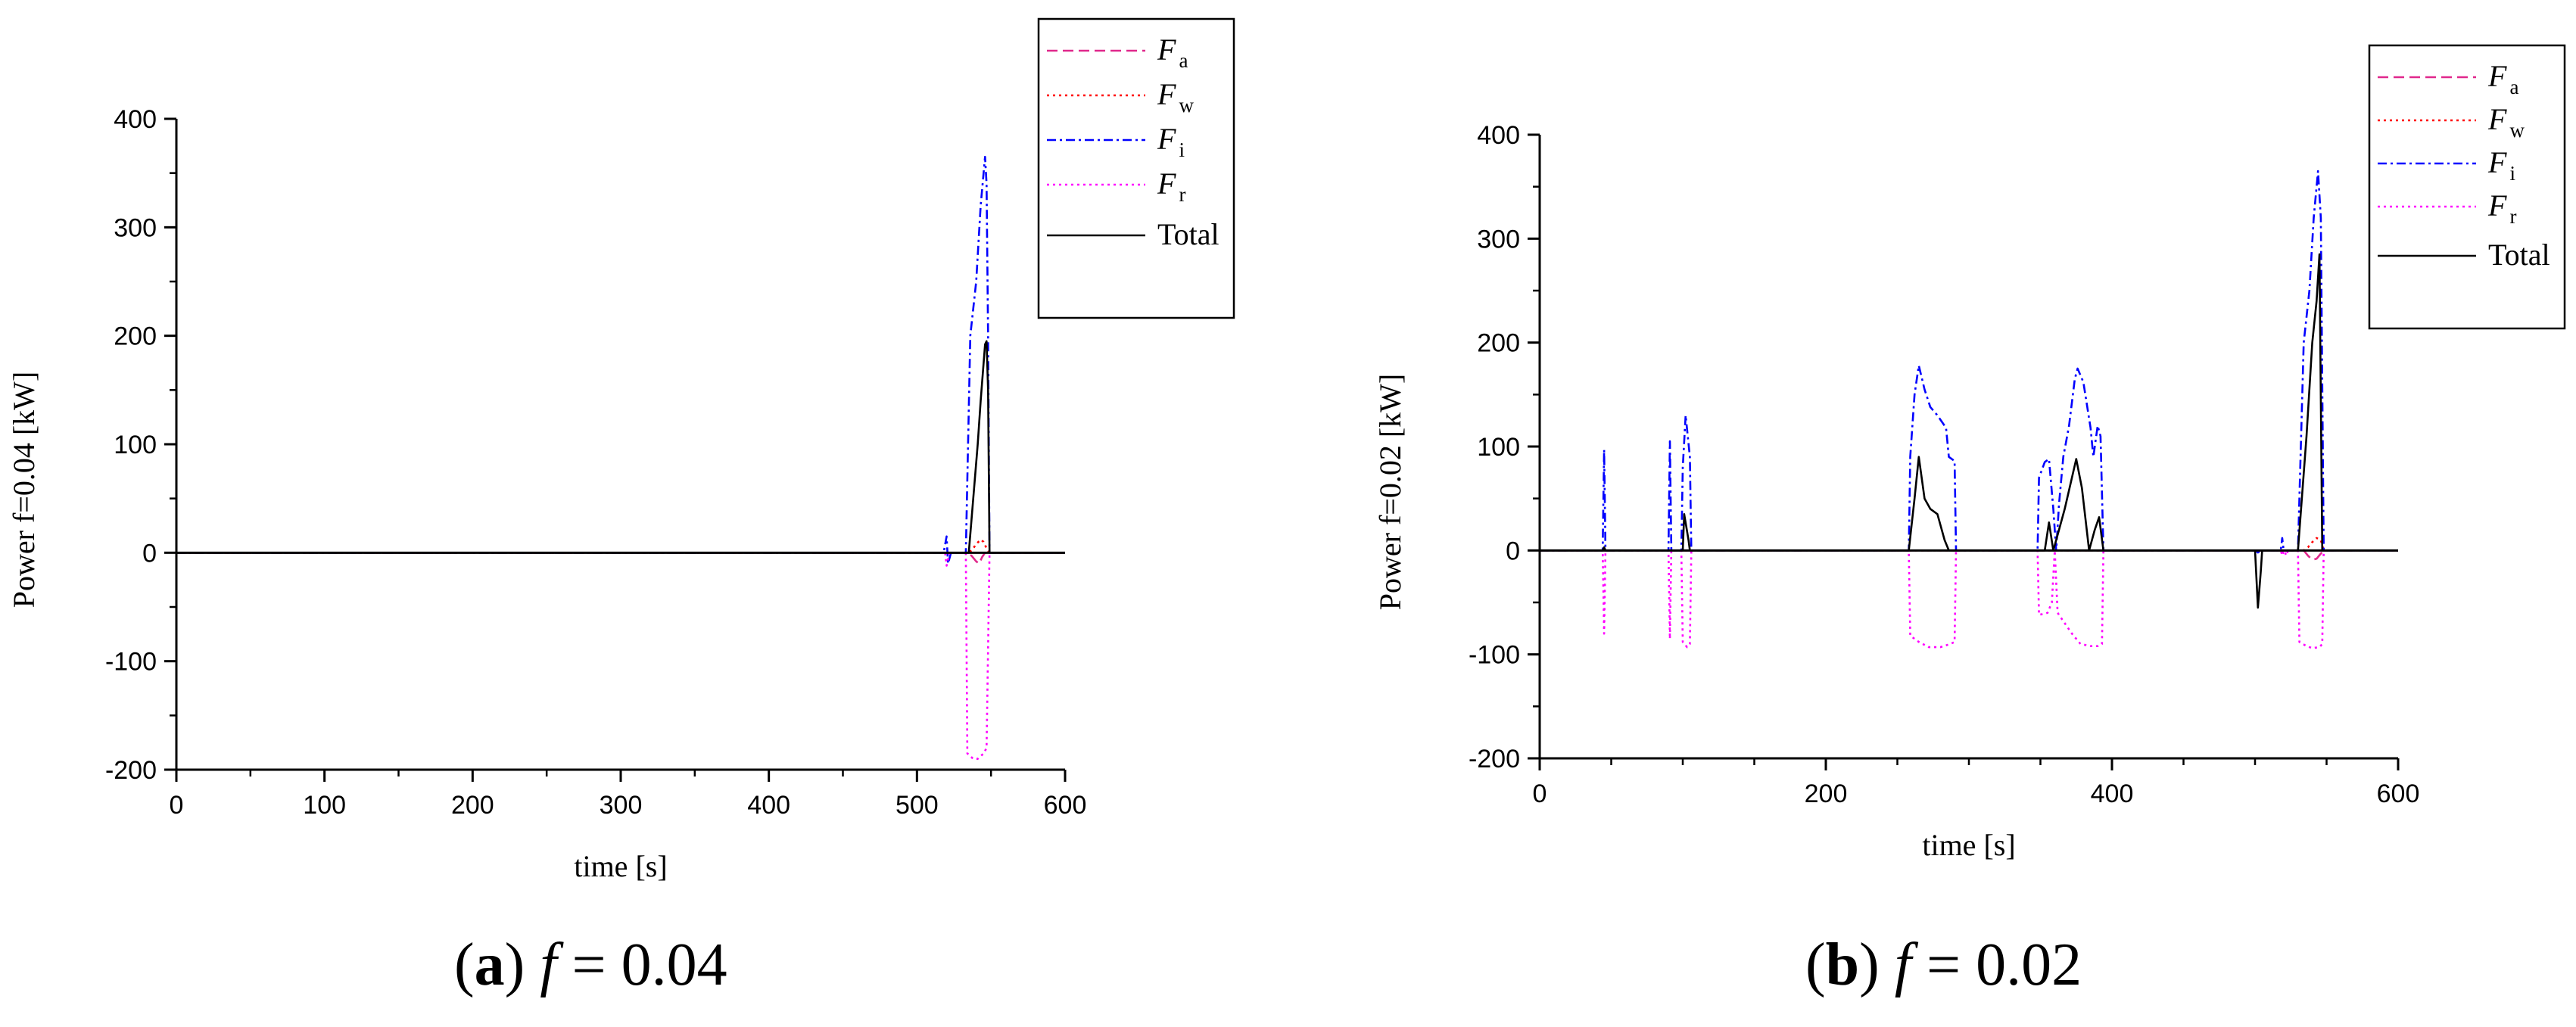 The height and width of the screenshot is (1027, 2576). I want to click on legend-box-a, so click(1136, 168).